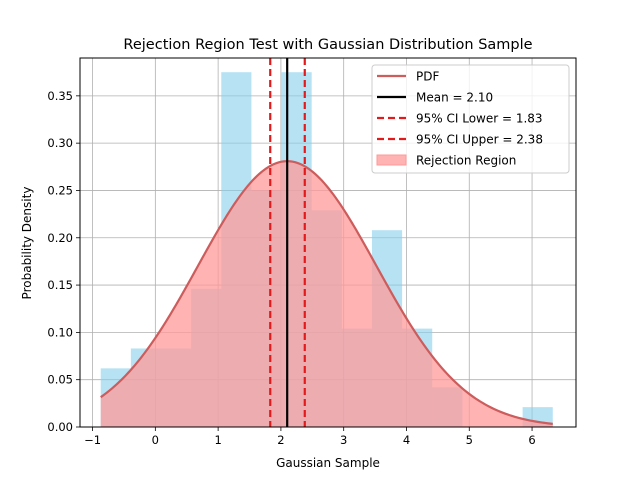 The image size is (640, 480). Describe the element at coordinates (27, 243) in the screenshot. I see `y-axis-label: Probability Density` at that location.